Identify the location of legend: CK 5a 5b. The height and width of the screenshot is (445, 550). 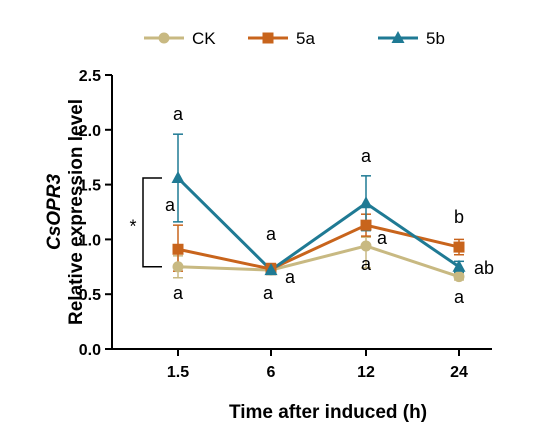
(294, 38).